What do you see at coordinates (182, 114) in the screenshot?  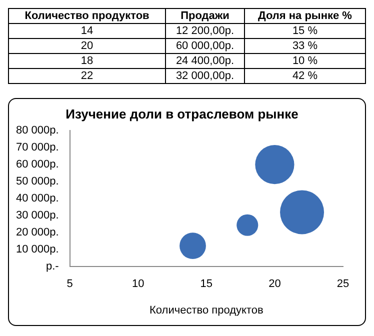 I see `chart-title: Изучение доли в отраслевом рынке` at bounding box center [182, 114].